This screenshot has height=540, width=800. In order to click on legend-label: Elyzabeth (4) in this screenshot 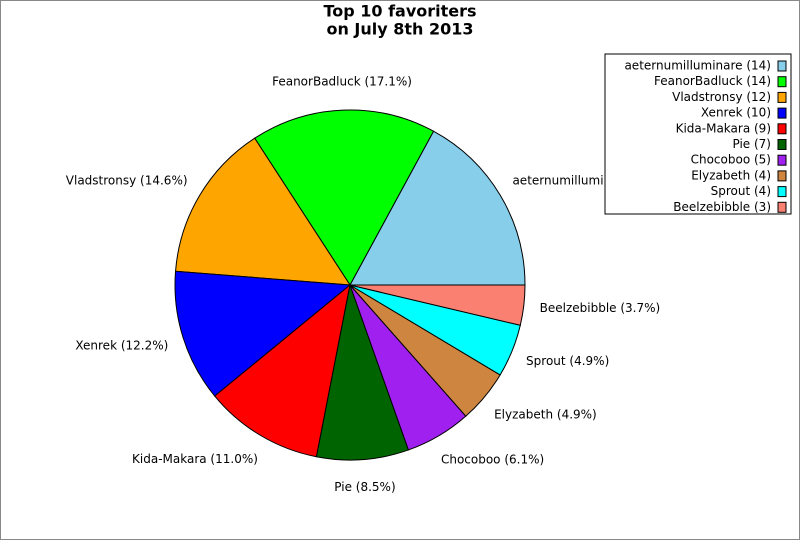, I will do `click(731, 175)`.